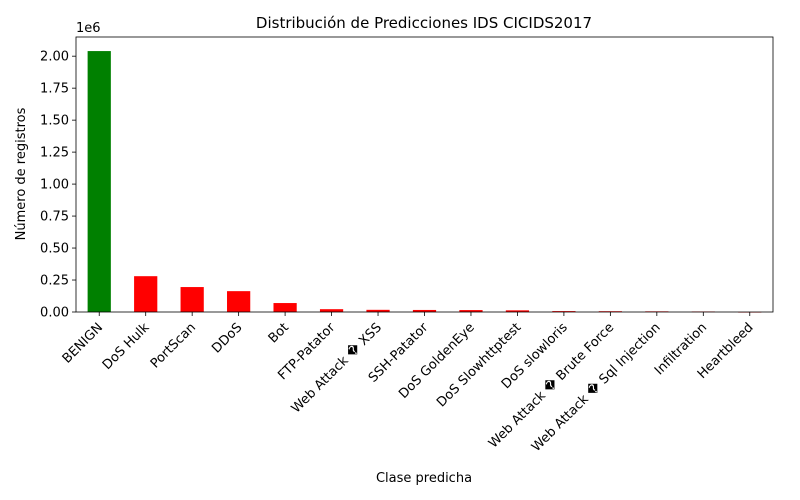  What do you see at coordinates (126, 346) in the screenshot?
I see `x-tick-label-1: DoS Hulk` at bounding box center [126, 346].